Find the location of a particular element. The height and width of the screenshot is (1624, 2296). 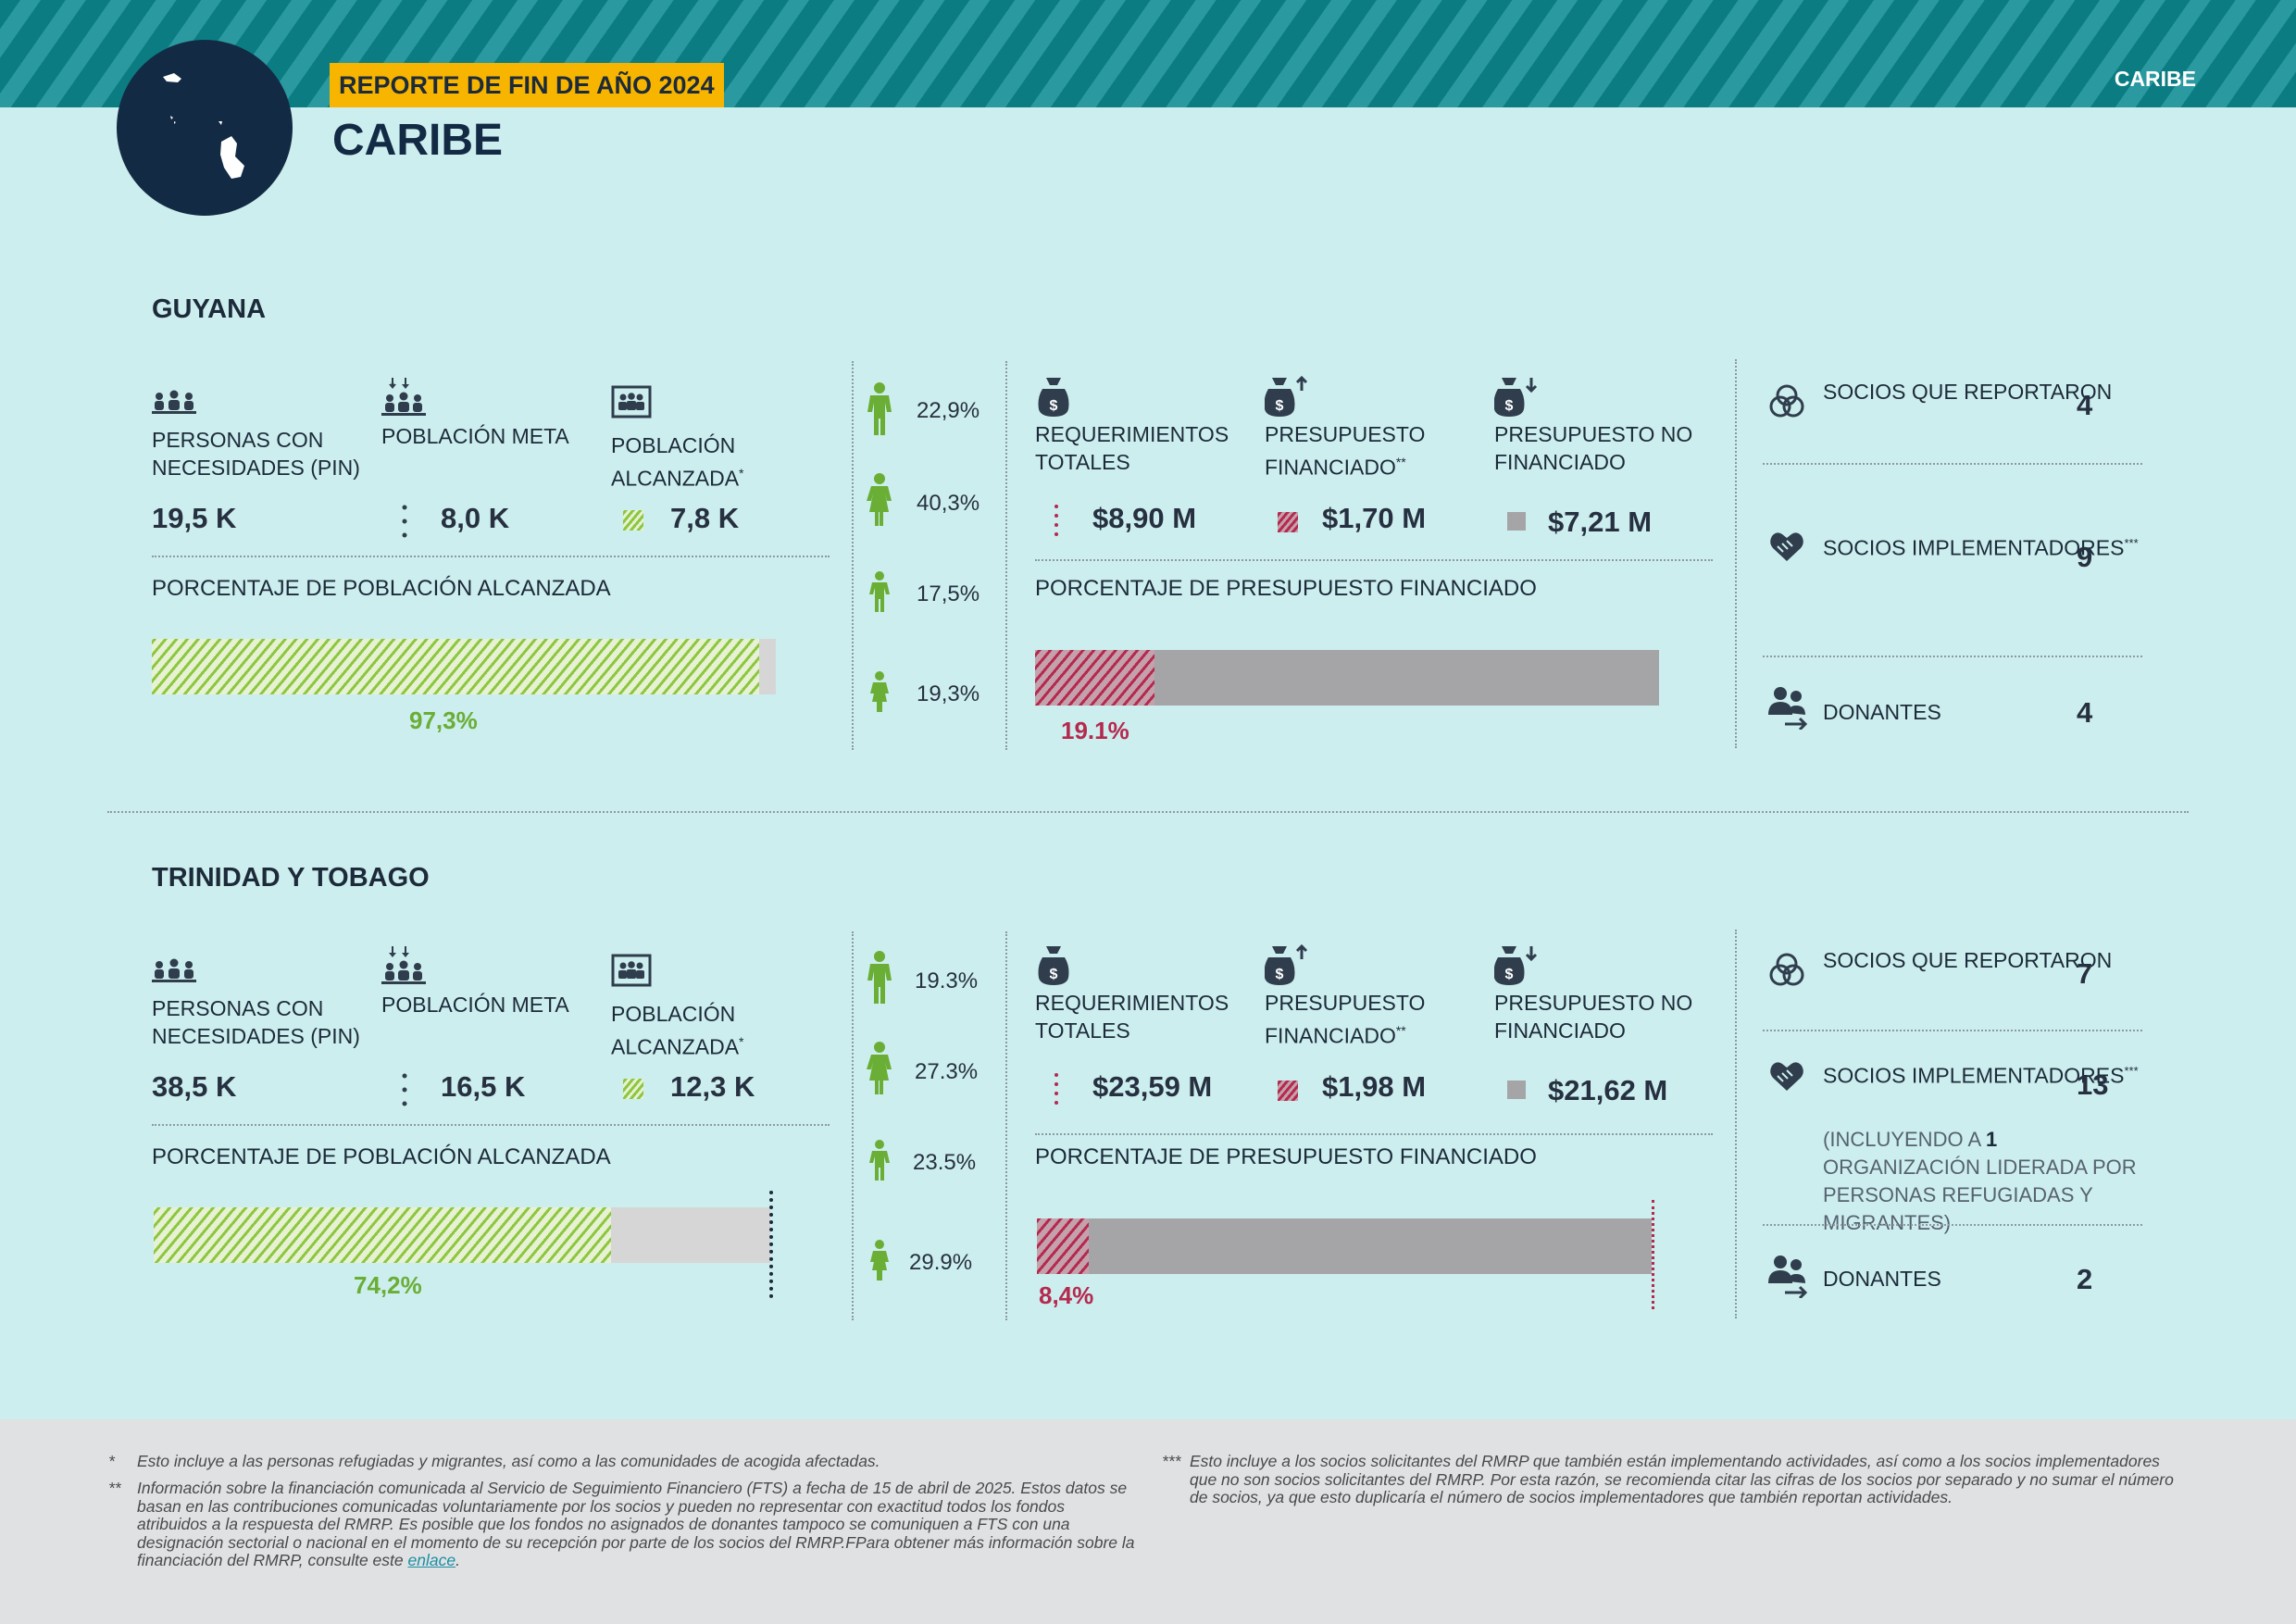

kpi-value-alcanzada: 7,8 K is located at coordinates (705, 518).